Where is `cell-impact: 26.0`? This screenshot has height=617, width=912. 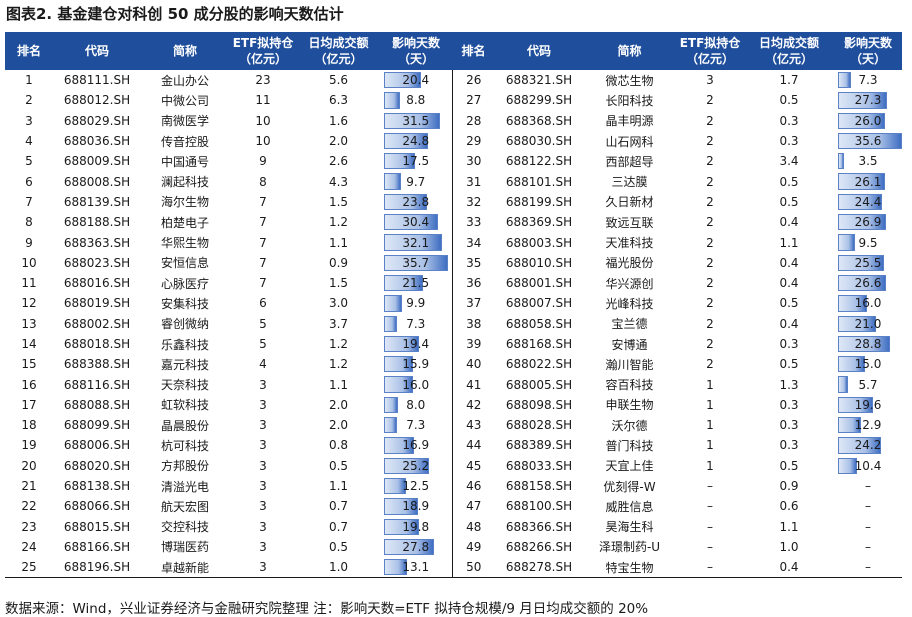 cell-impact: 26.0 is located at coordinates (868, 121).